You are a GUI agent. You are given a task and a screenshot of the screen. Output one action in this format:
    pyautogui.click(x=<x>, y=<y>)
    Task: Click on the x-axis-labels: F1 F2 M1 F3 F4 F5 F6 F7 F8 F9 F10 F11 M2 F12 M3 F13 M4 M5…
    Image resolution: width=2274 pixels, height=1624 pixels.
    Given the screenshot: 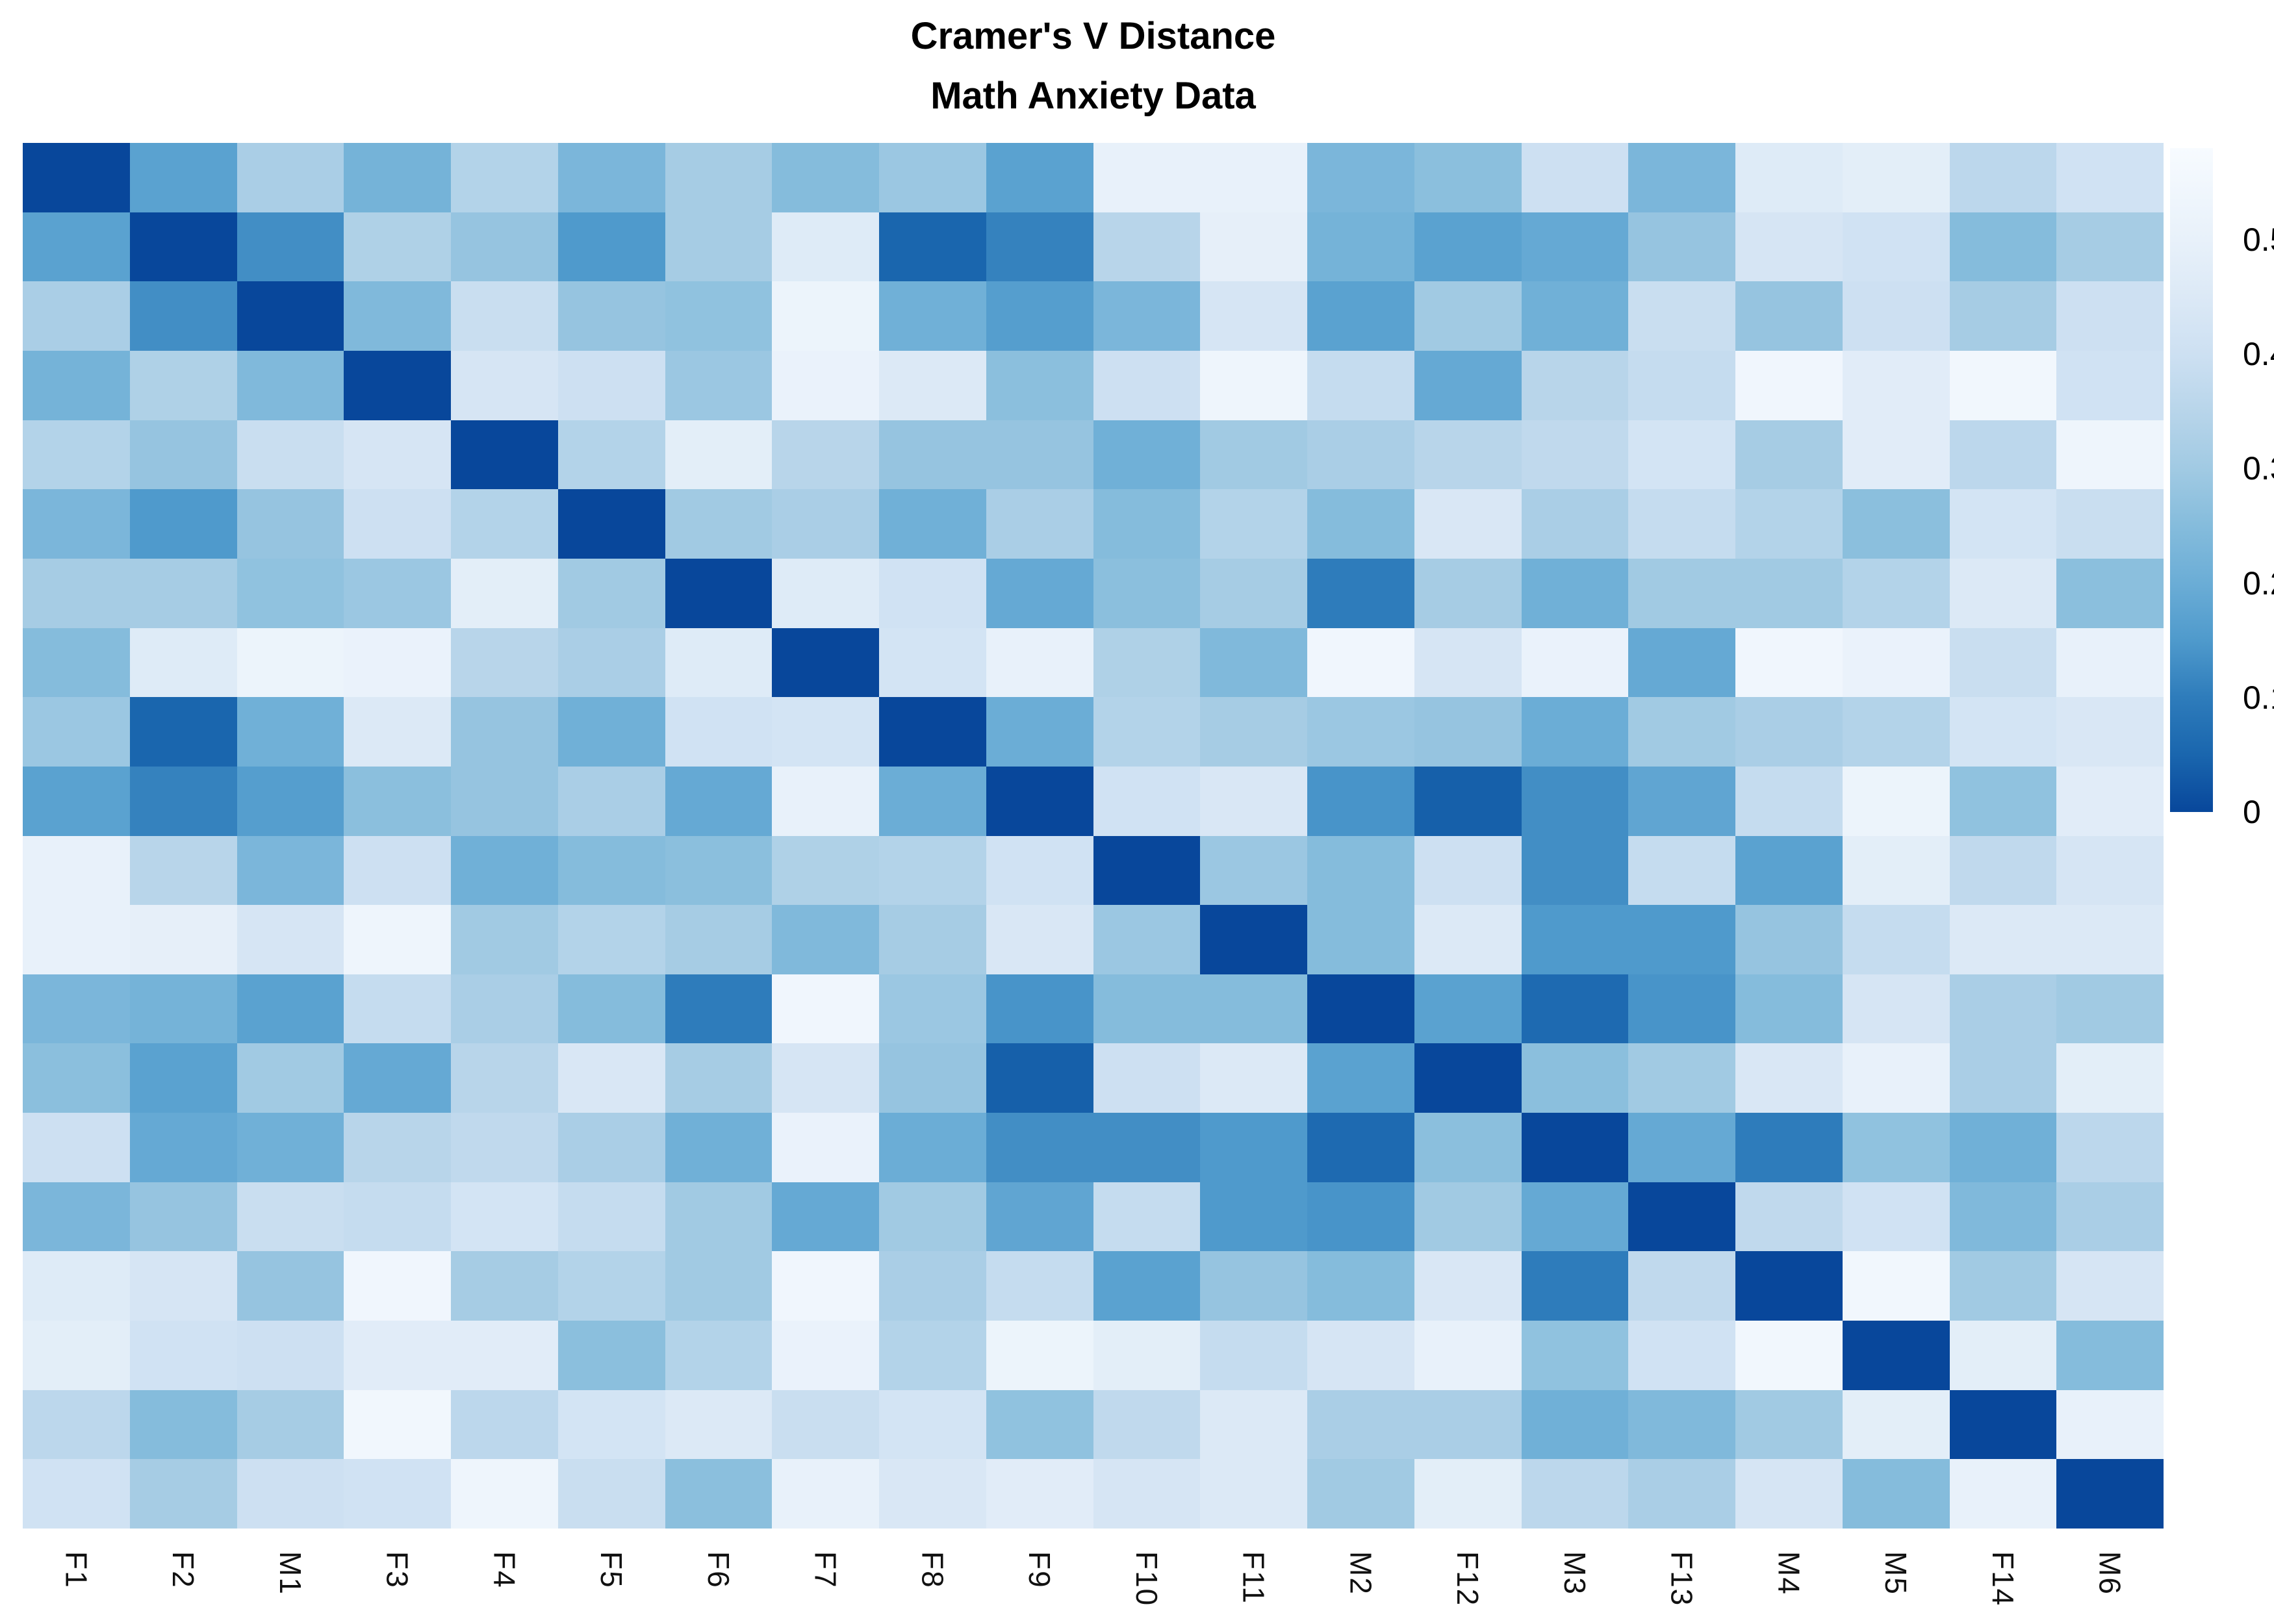 What is the action you would take?
    pyautogui.click(x=1093, y=1587)
    